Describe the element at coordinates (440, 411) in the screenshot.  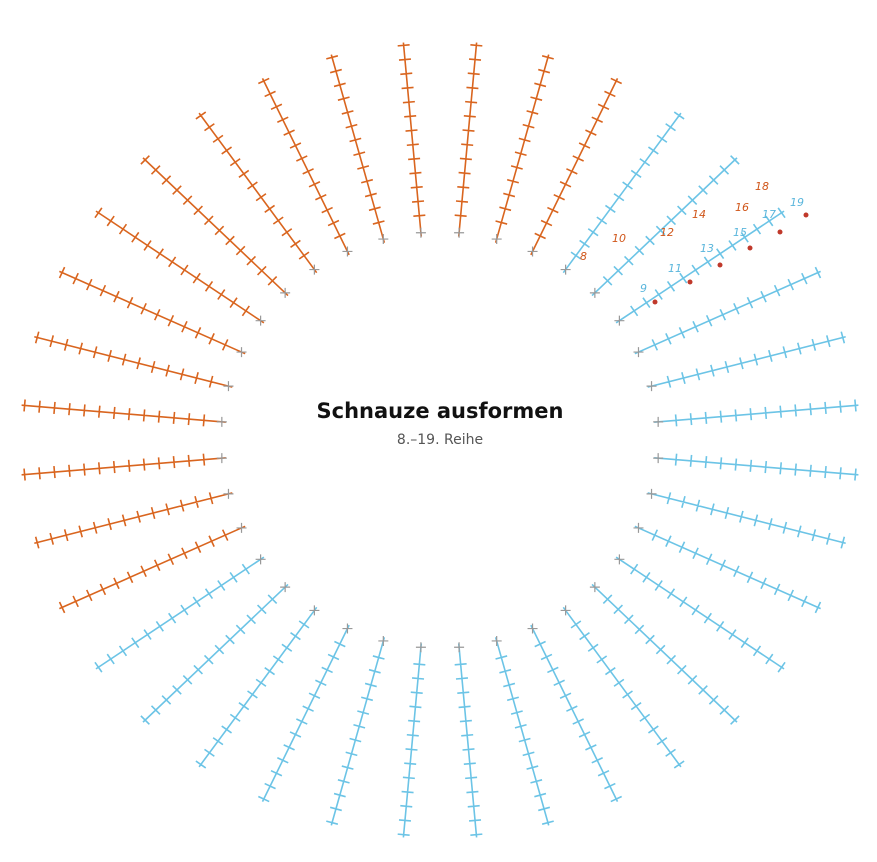
I see `title: Schnauze ausformen` at that location.